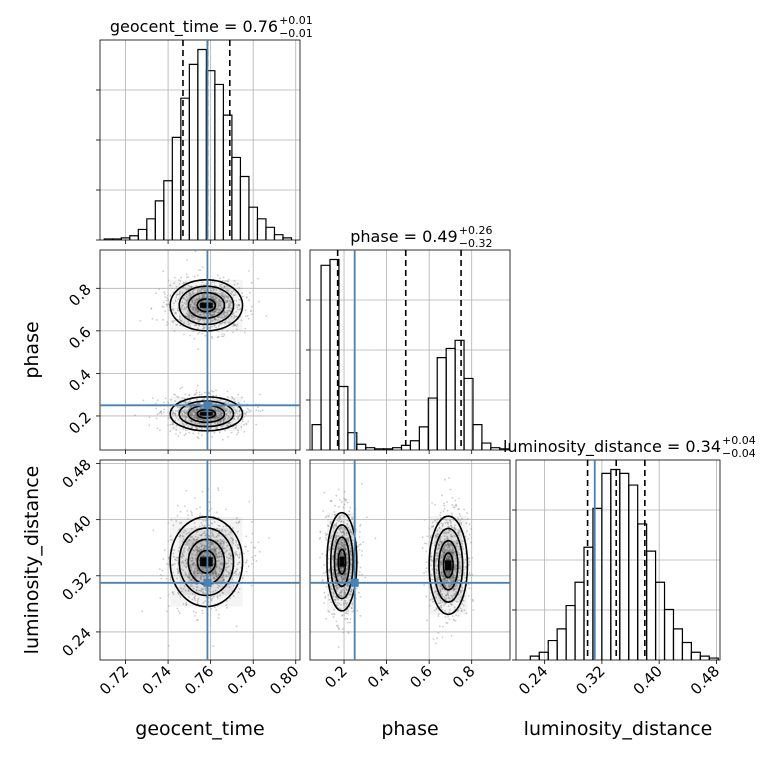 Image resolution: width=760 pixels, height=760 pixels. Describe the element at coordinates (80, 338) in the screenshot. I see `y-tick-label: 0.6` at that location.